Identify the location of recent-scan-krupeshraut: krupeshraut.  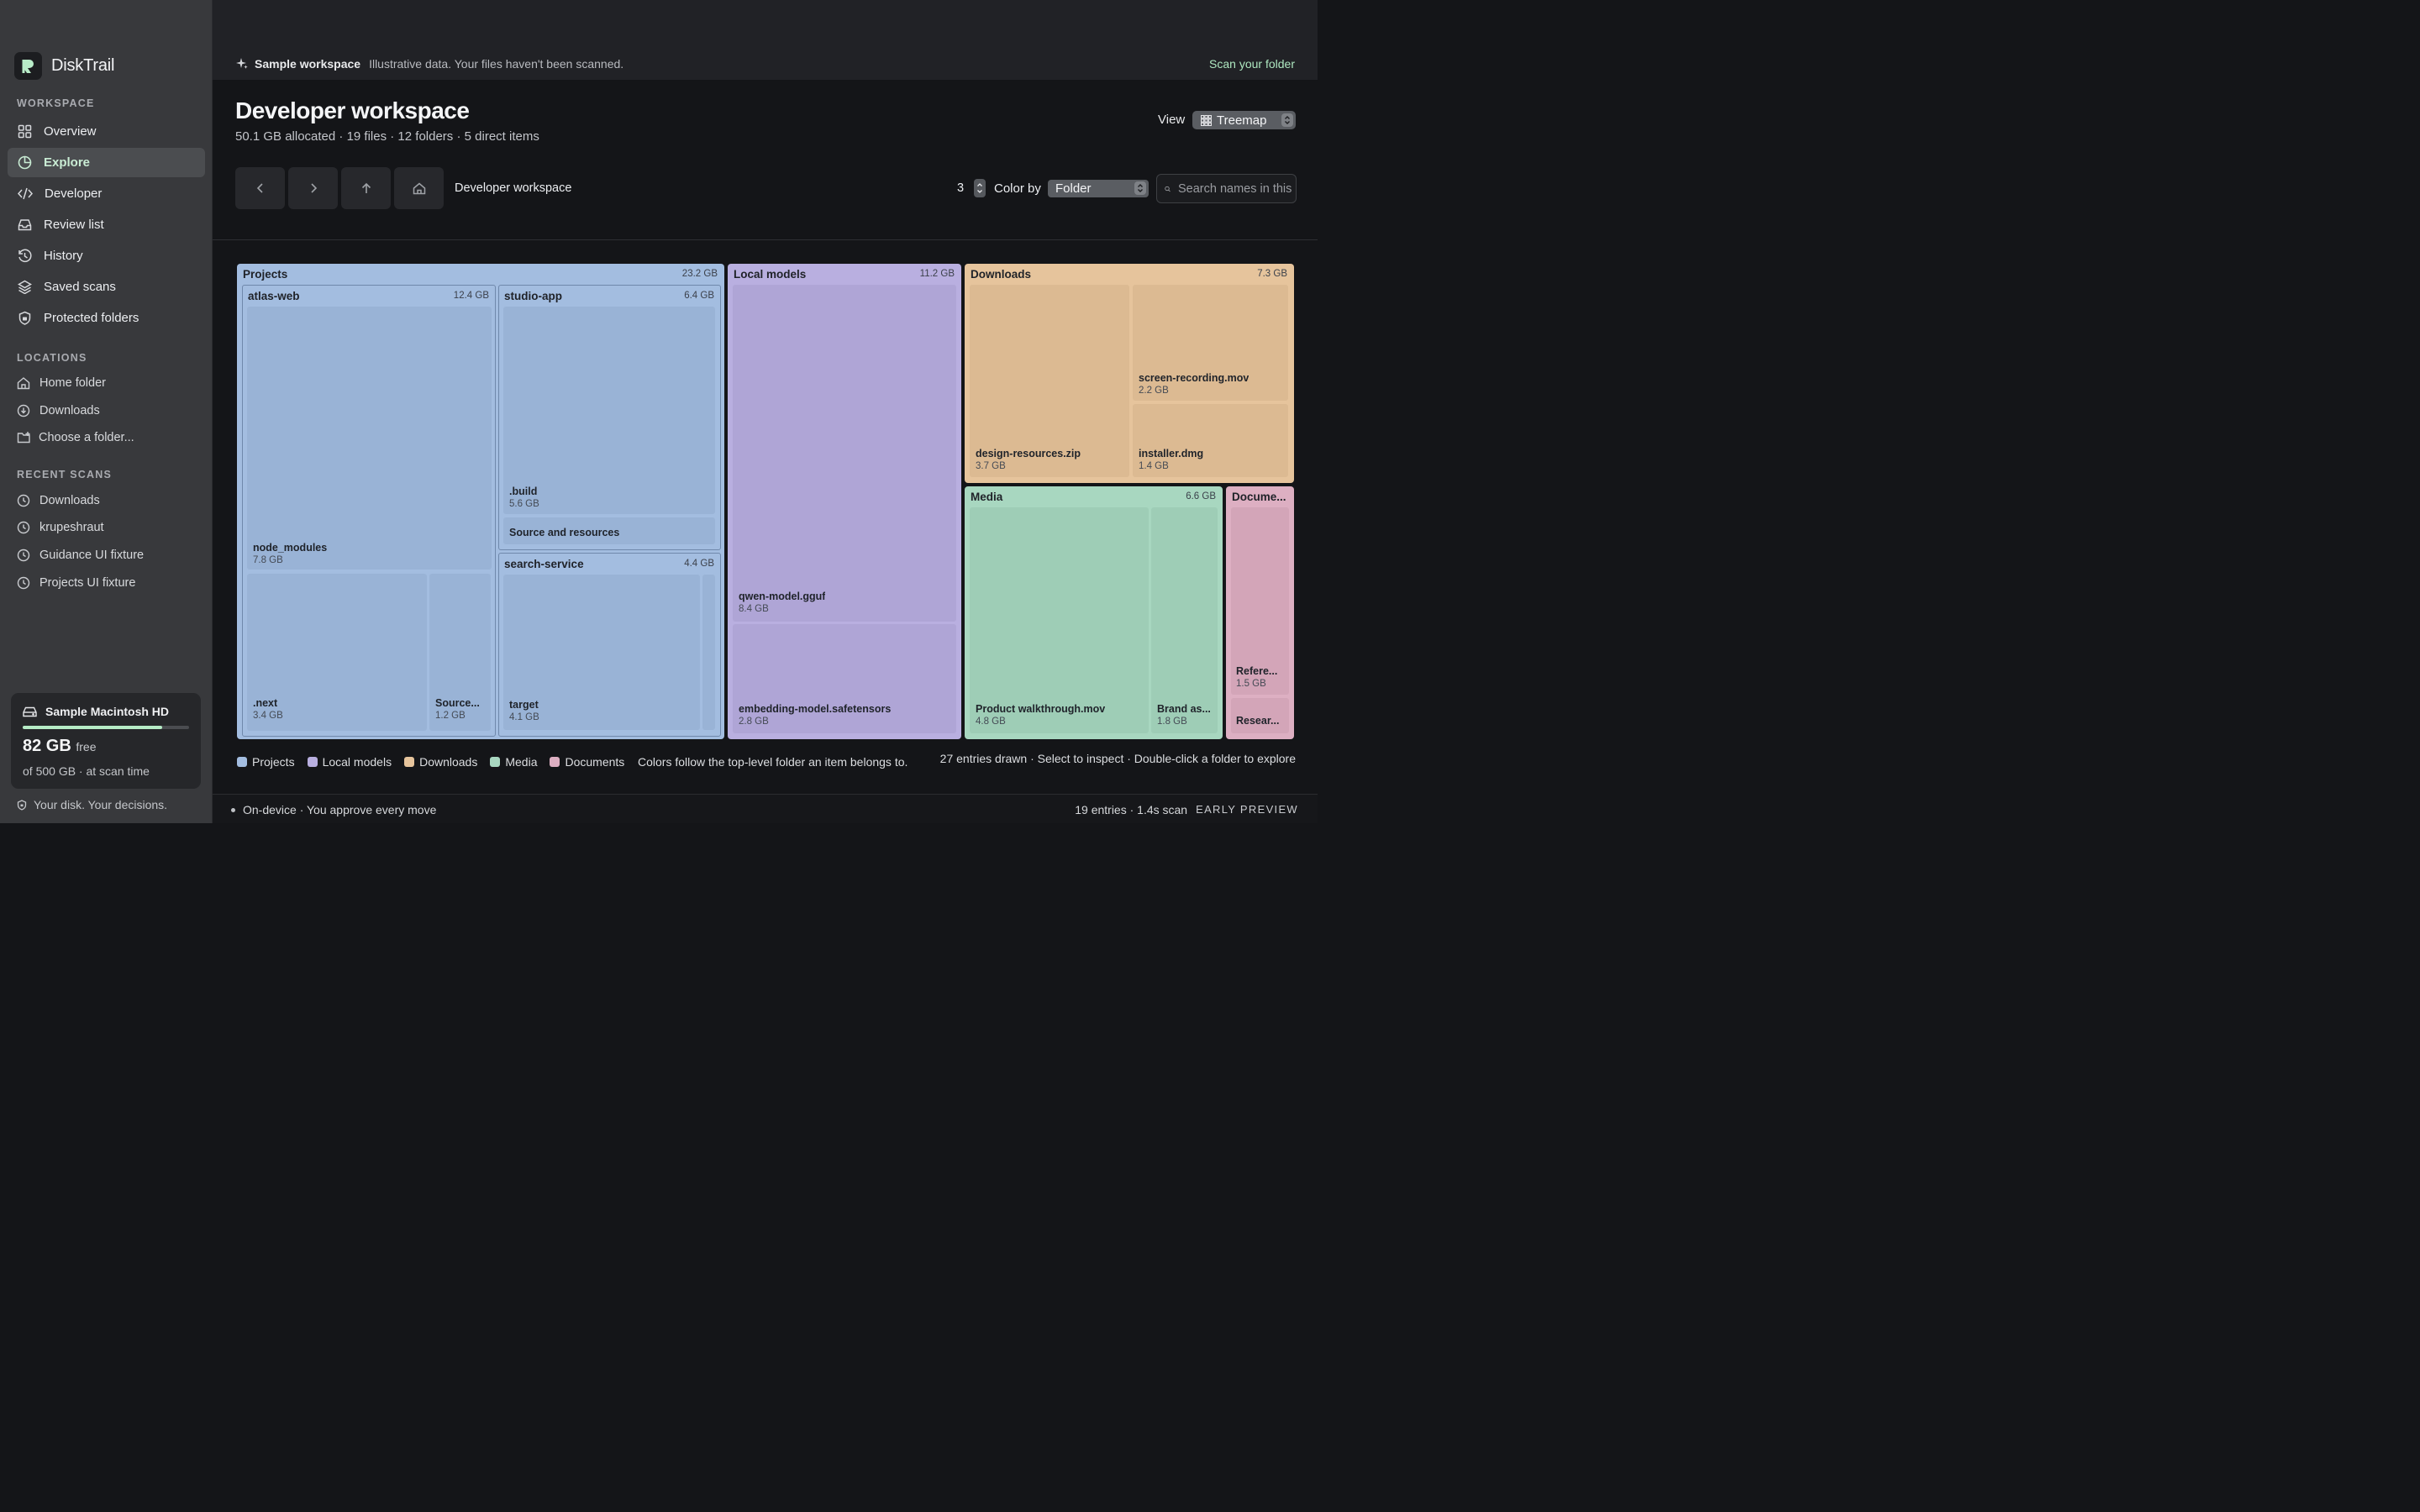
(107, 527).